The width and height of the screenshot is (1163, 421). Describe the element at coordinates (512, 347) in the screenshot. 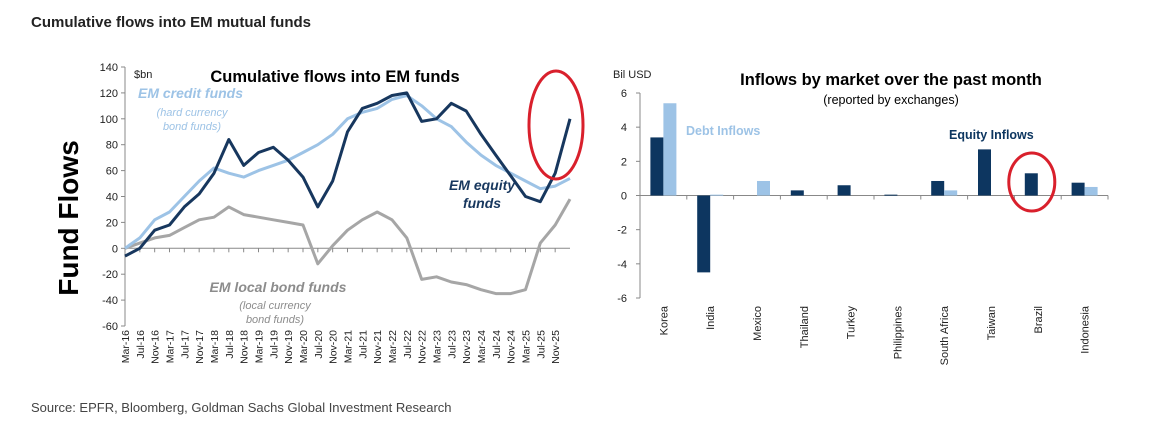

I see `x-tick-label: Nov-24` at that location.